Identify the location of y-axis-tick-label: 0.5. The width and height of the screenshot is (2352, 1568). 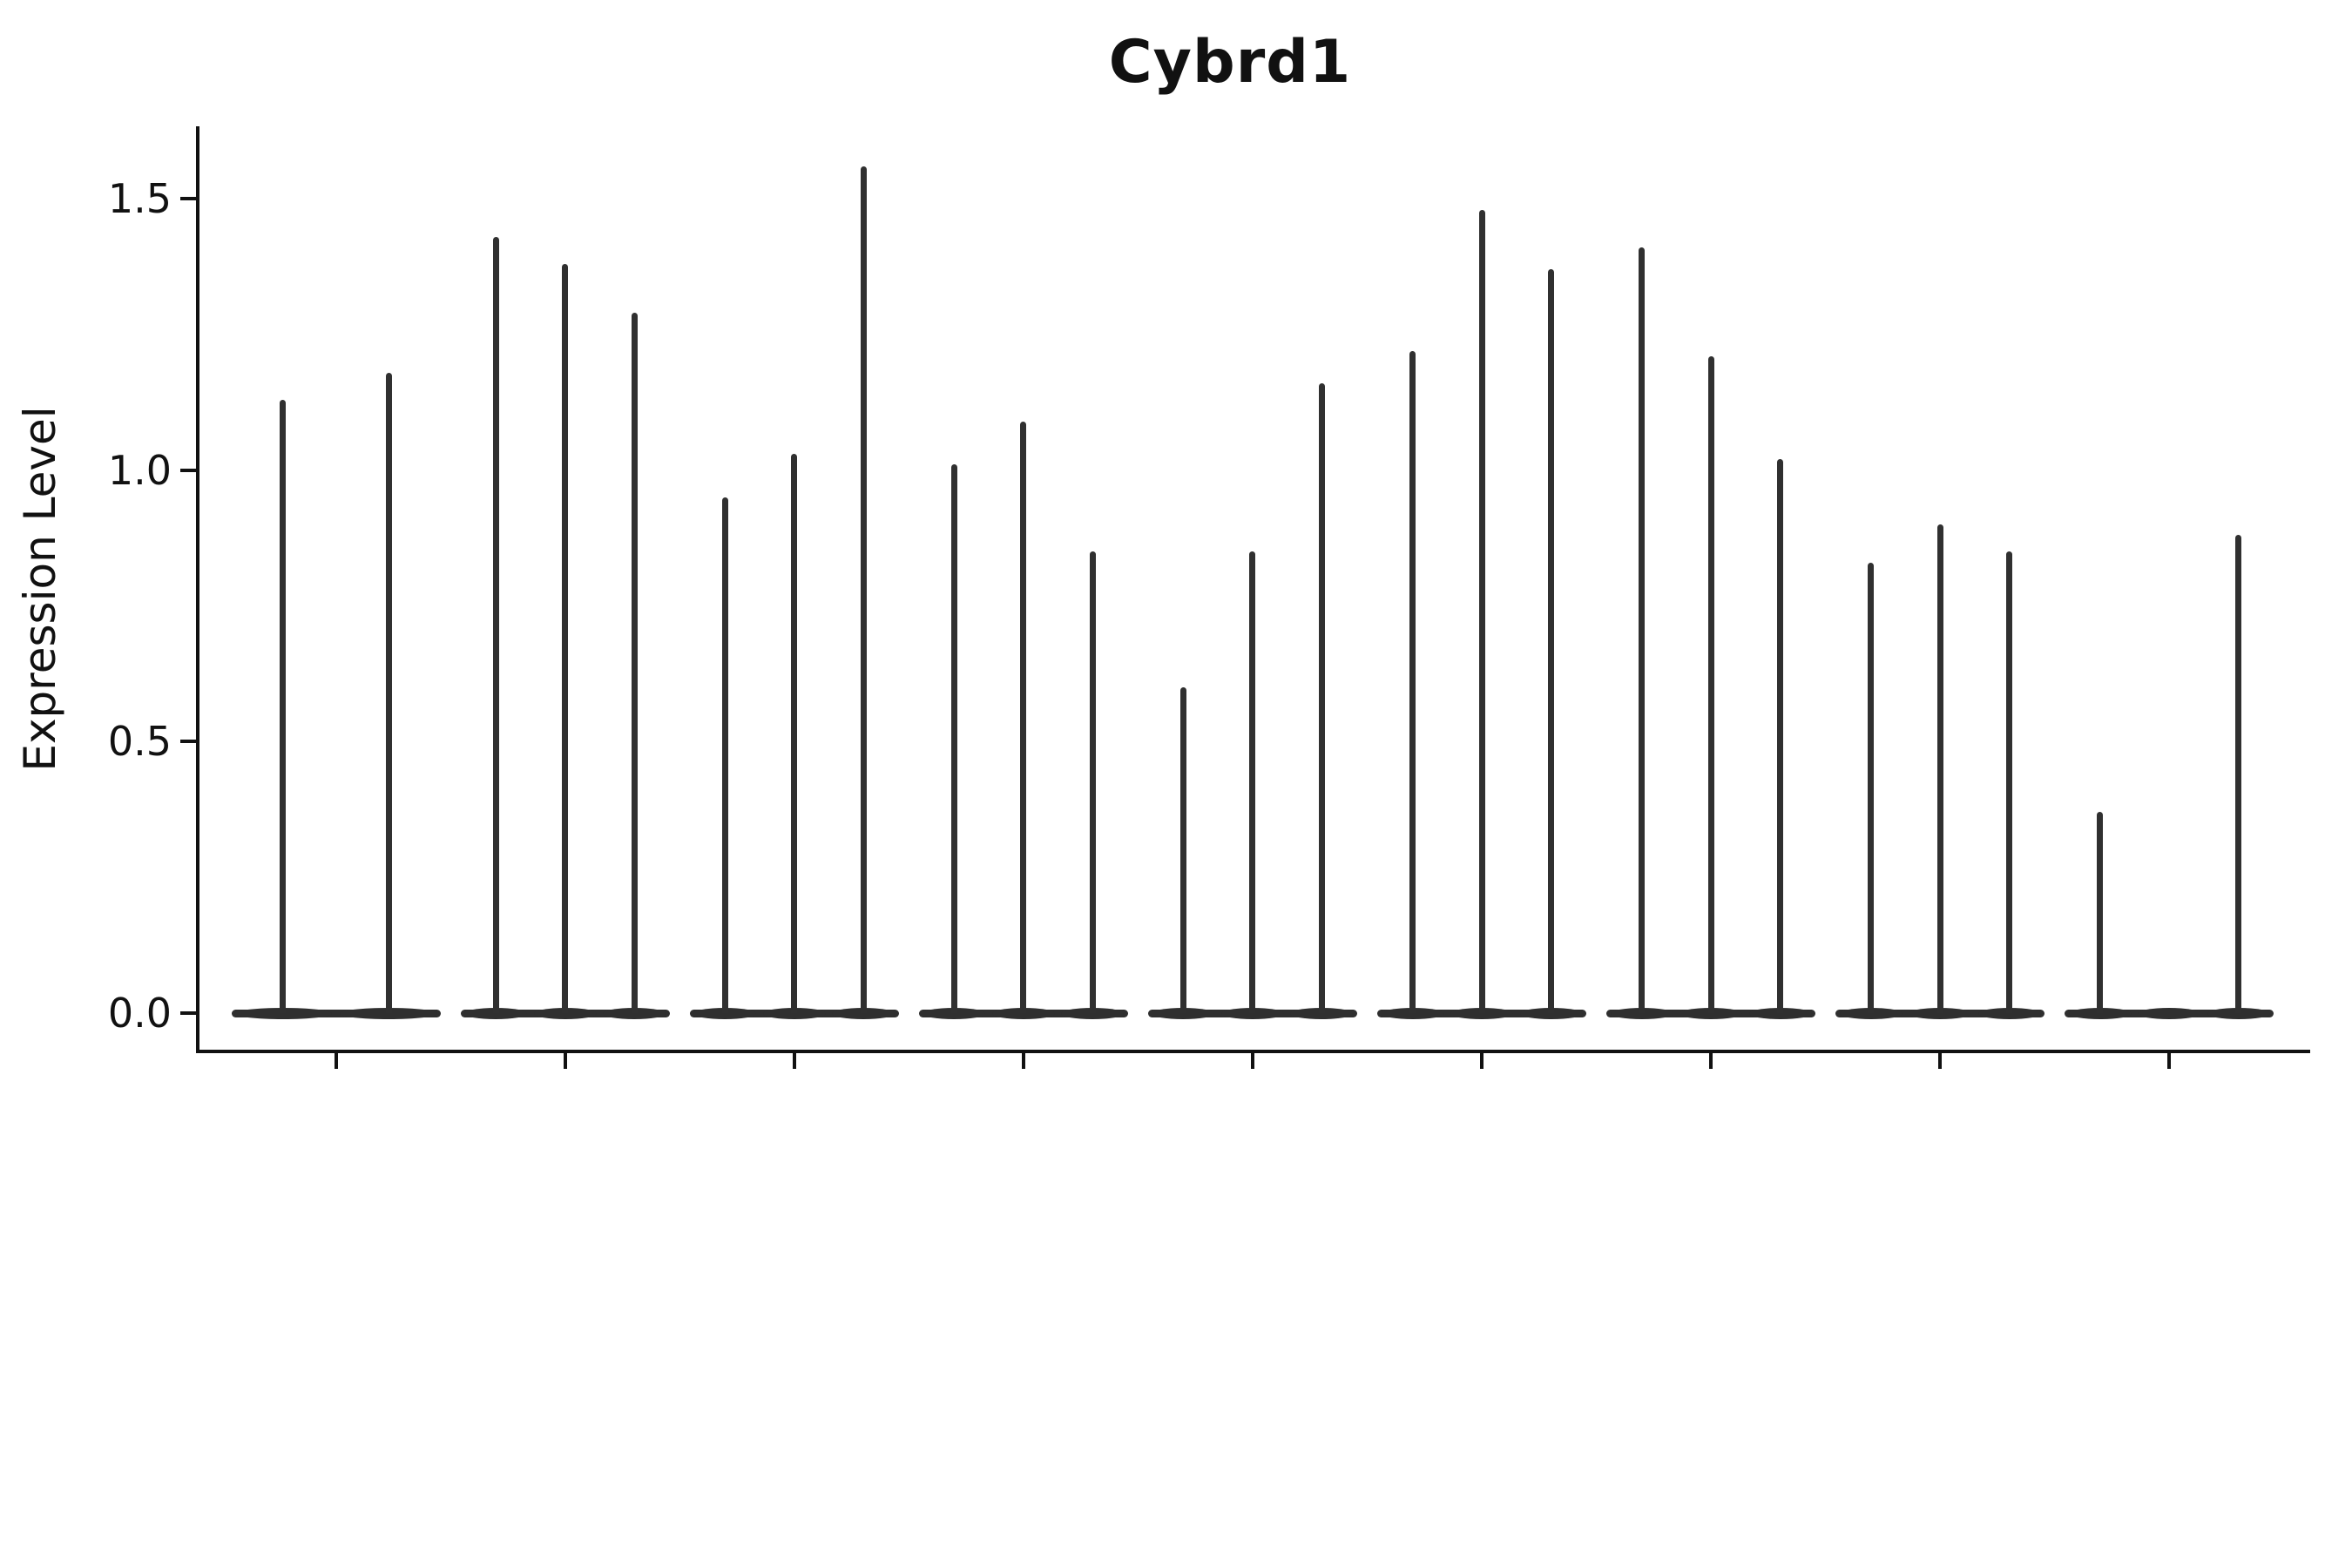
(139, 742).